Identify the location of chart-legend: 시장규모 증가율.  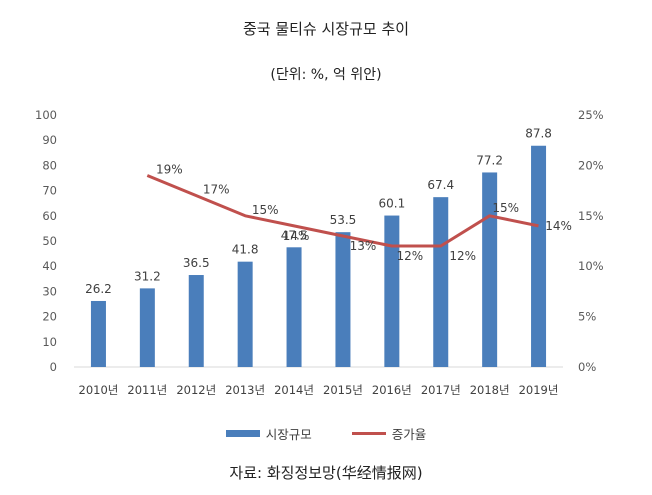
(326, 433).